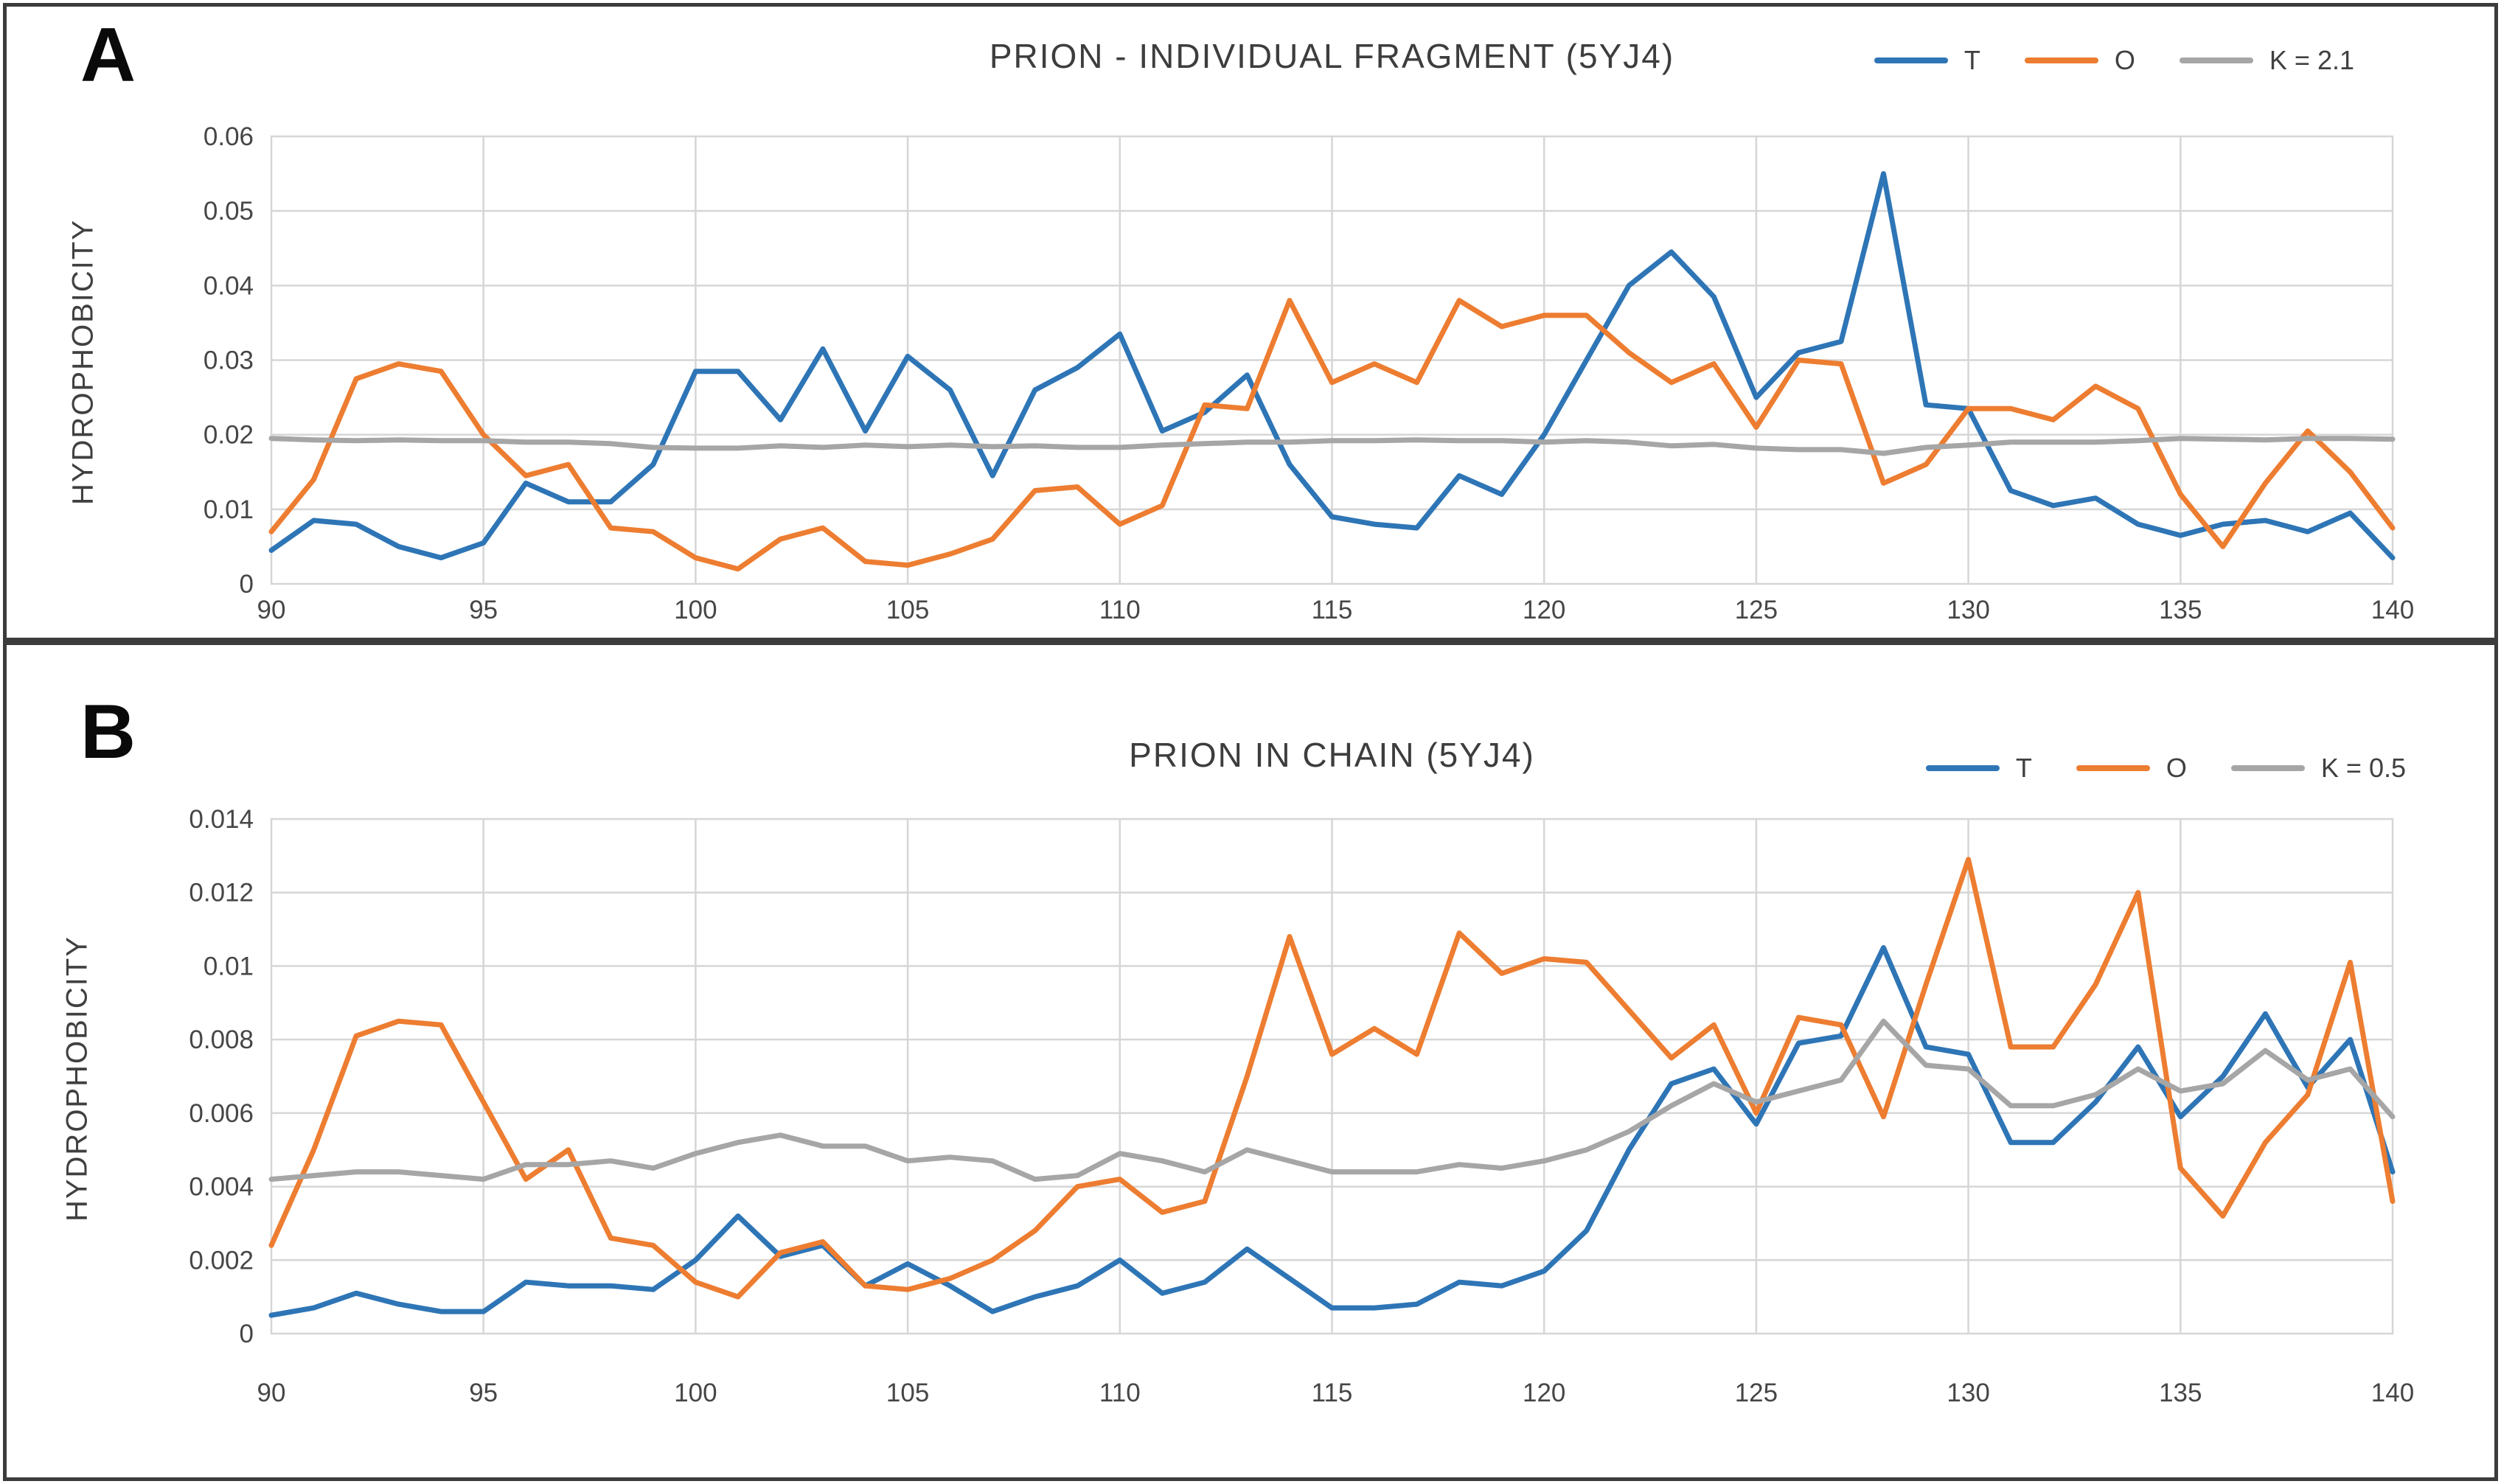 The image size is (2501, 1484). What do you see at coordinates (2318, 769) in the screenshot?
I see `legend-item-K: K = 0.5` at bounding box center [2318, 769].